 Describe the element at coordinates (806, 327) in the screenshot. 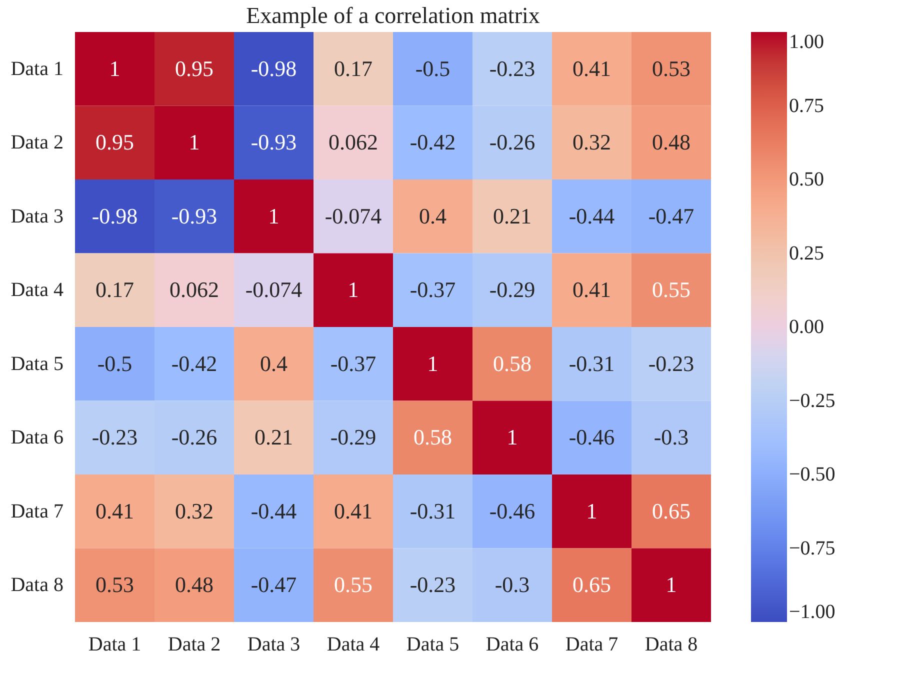

I see `color-bar-label: 0.00` at that location.